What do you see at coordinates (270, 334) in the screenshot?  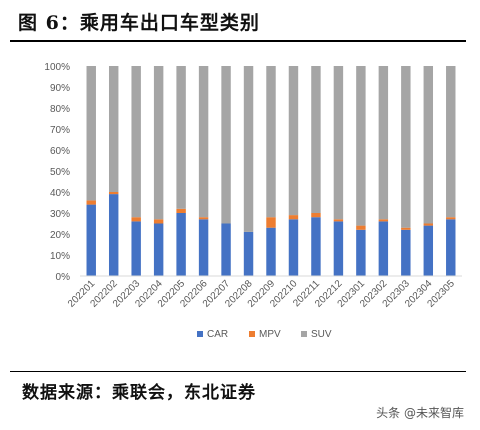 I see `legend-label-mpv: MPV` at bounding box center [270, 334].